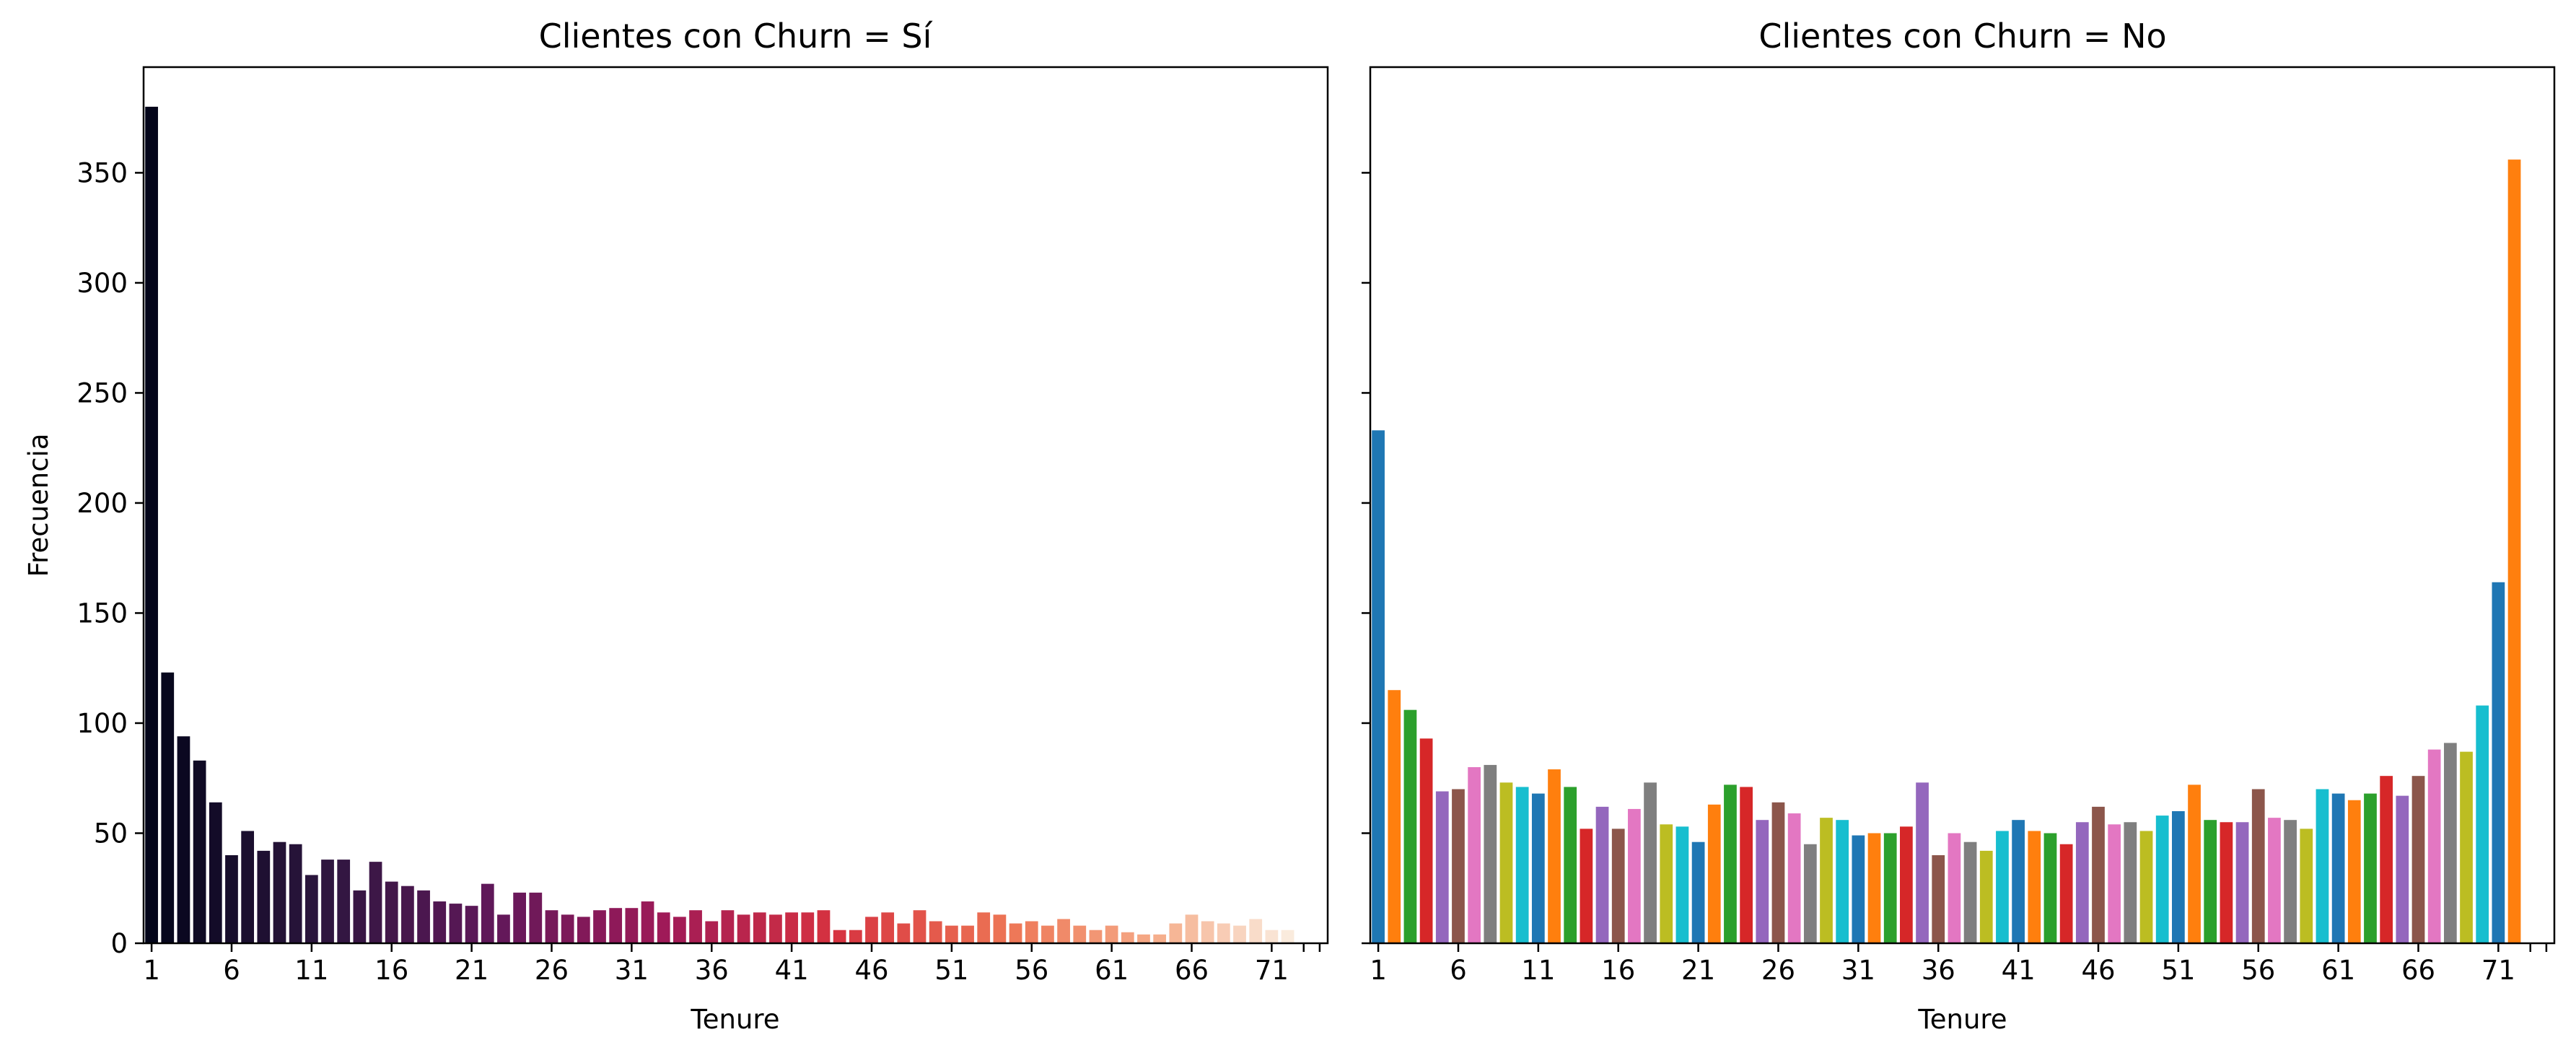  What do you see at coordinates (552, 970) in the screenshot?
I see `x-tick-label: 26` at bounding box center [552, 970].